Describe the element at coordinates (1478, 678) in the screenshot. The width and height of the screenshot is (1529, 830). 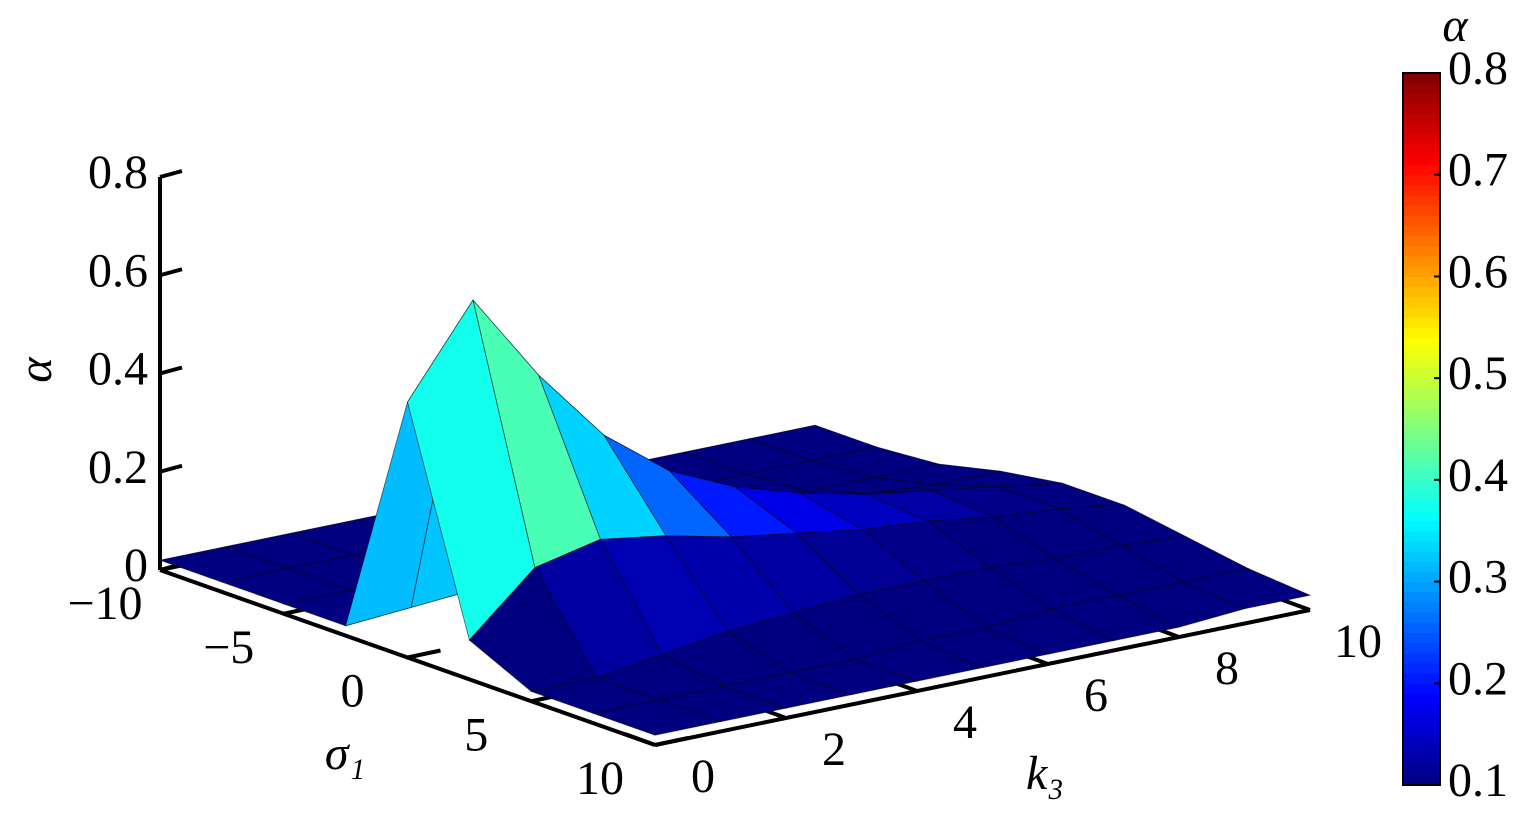
I see `colorbar-tick-label: 0.2` at that location.